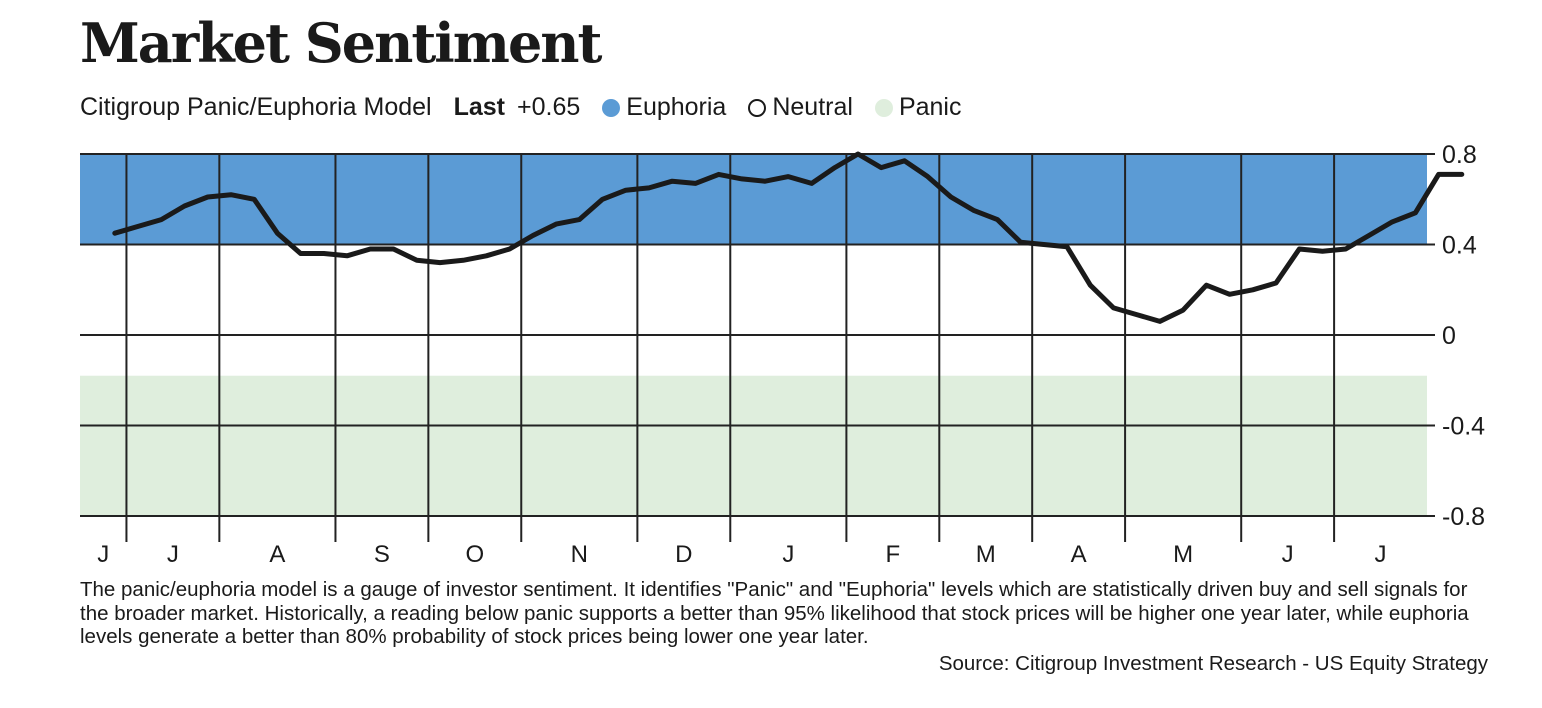  What do you see at coordinates (812, 107) in the screenshot?
I see `legend-label-neutral: Neutral` at bounding box center [812, 107].